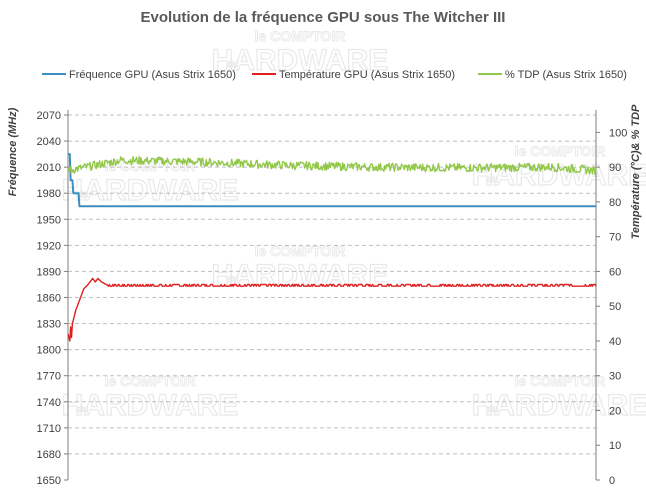  I want to click on right-tick-label: 80, so click(615, 203).